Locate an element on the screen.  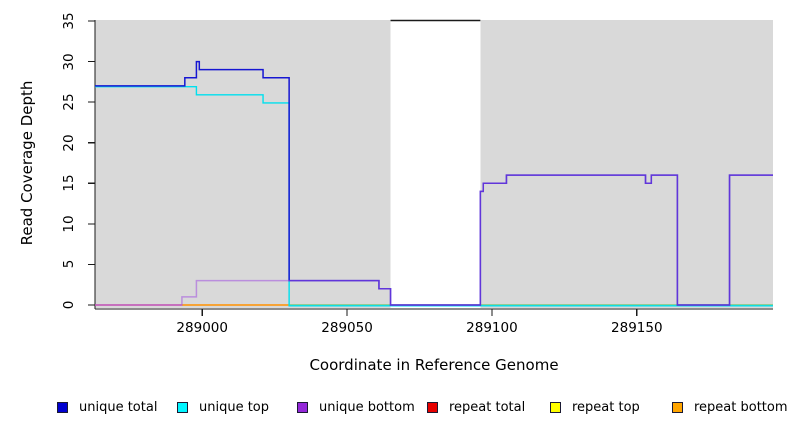
y-axis-title: Read Coverage Depth is located at coordinates (27, 163).